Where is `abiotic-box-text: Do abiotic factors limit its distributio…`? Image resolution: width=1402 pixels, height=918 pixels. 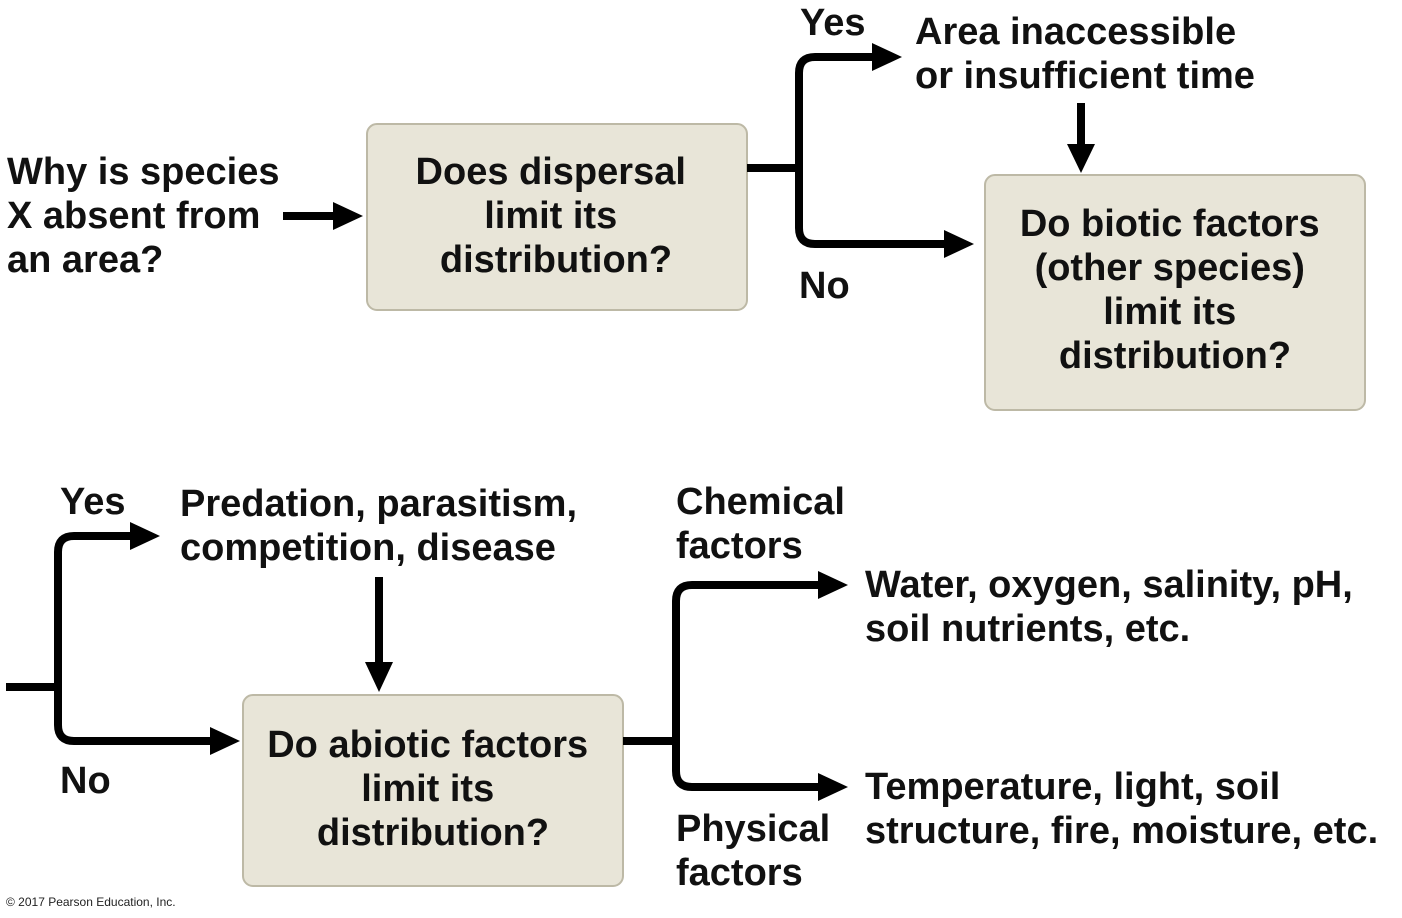 abiotic-box-text: Do abiotic factors limit its distributio… is located at coordinates (433, 789).